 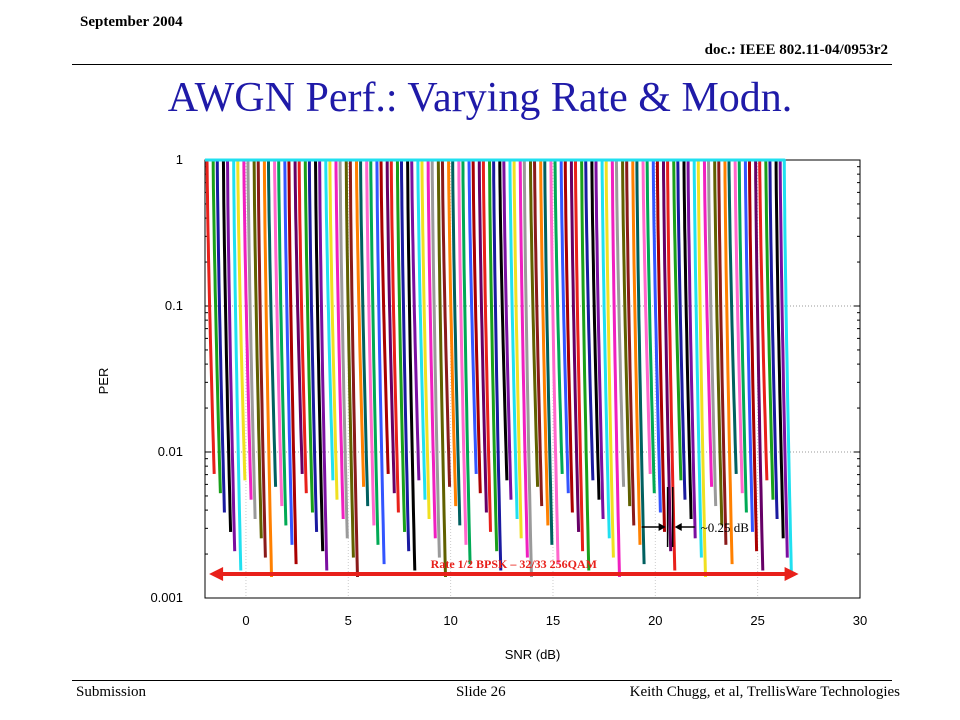 What do you see at coordinates (482, 680) in the screenshot?
I see `footer-divider` at bounding box center [482, 680].